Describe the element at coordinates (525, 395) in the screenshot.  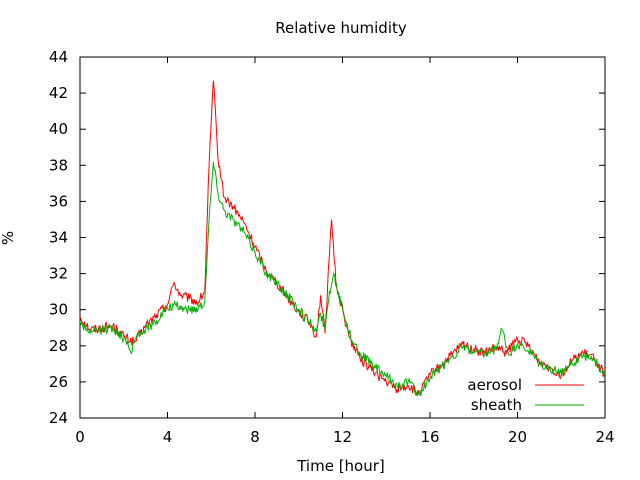
I see `legend: aerosol sheath` at that location.